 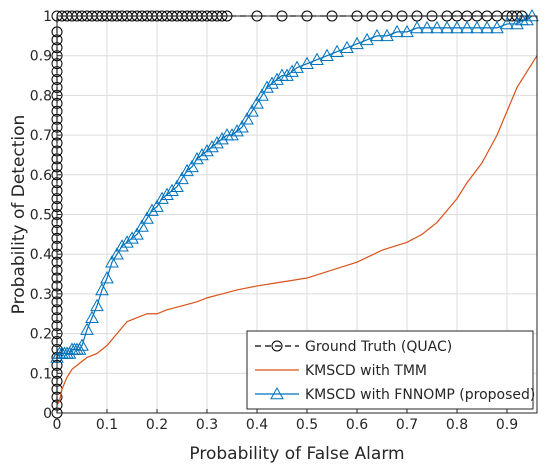 What do you see at coordinates (107, 425) in the screenshot?
I see `x-tick-label: 0.1` at bounding box center [107, 425].